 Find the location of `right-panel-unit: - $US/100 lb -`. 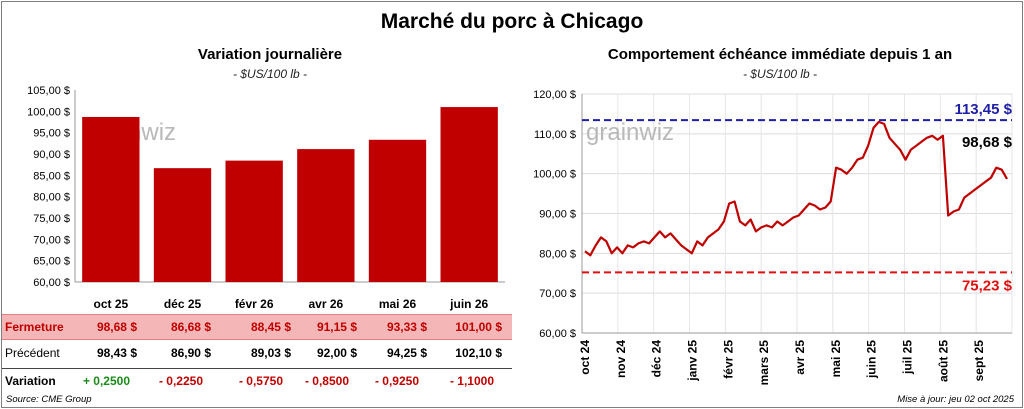

right-panel-unit: - $US/100 lb - is located at coordinates (780, 74).